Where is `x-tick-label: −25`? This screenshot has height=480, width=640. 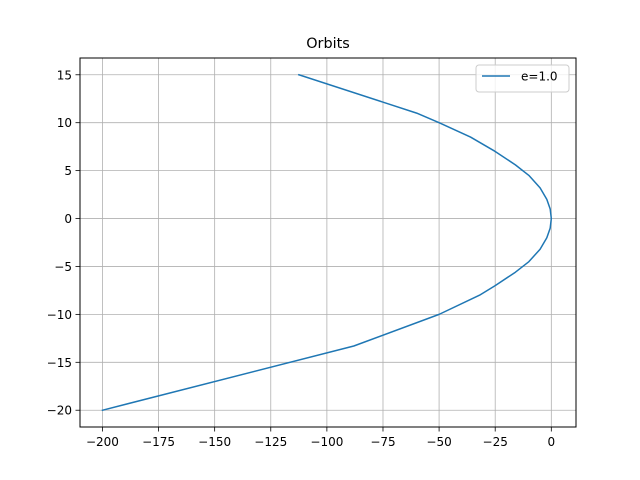
x-tick-label: −25 is located at coordinates (495, 442).